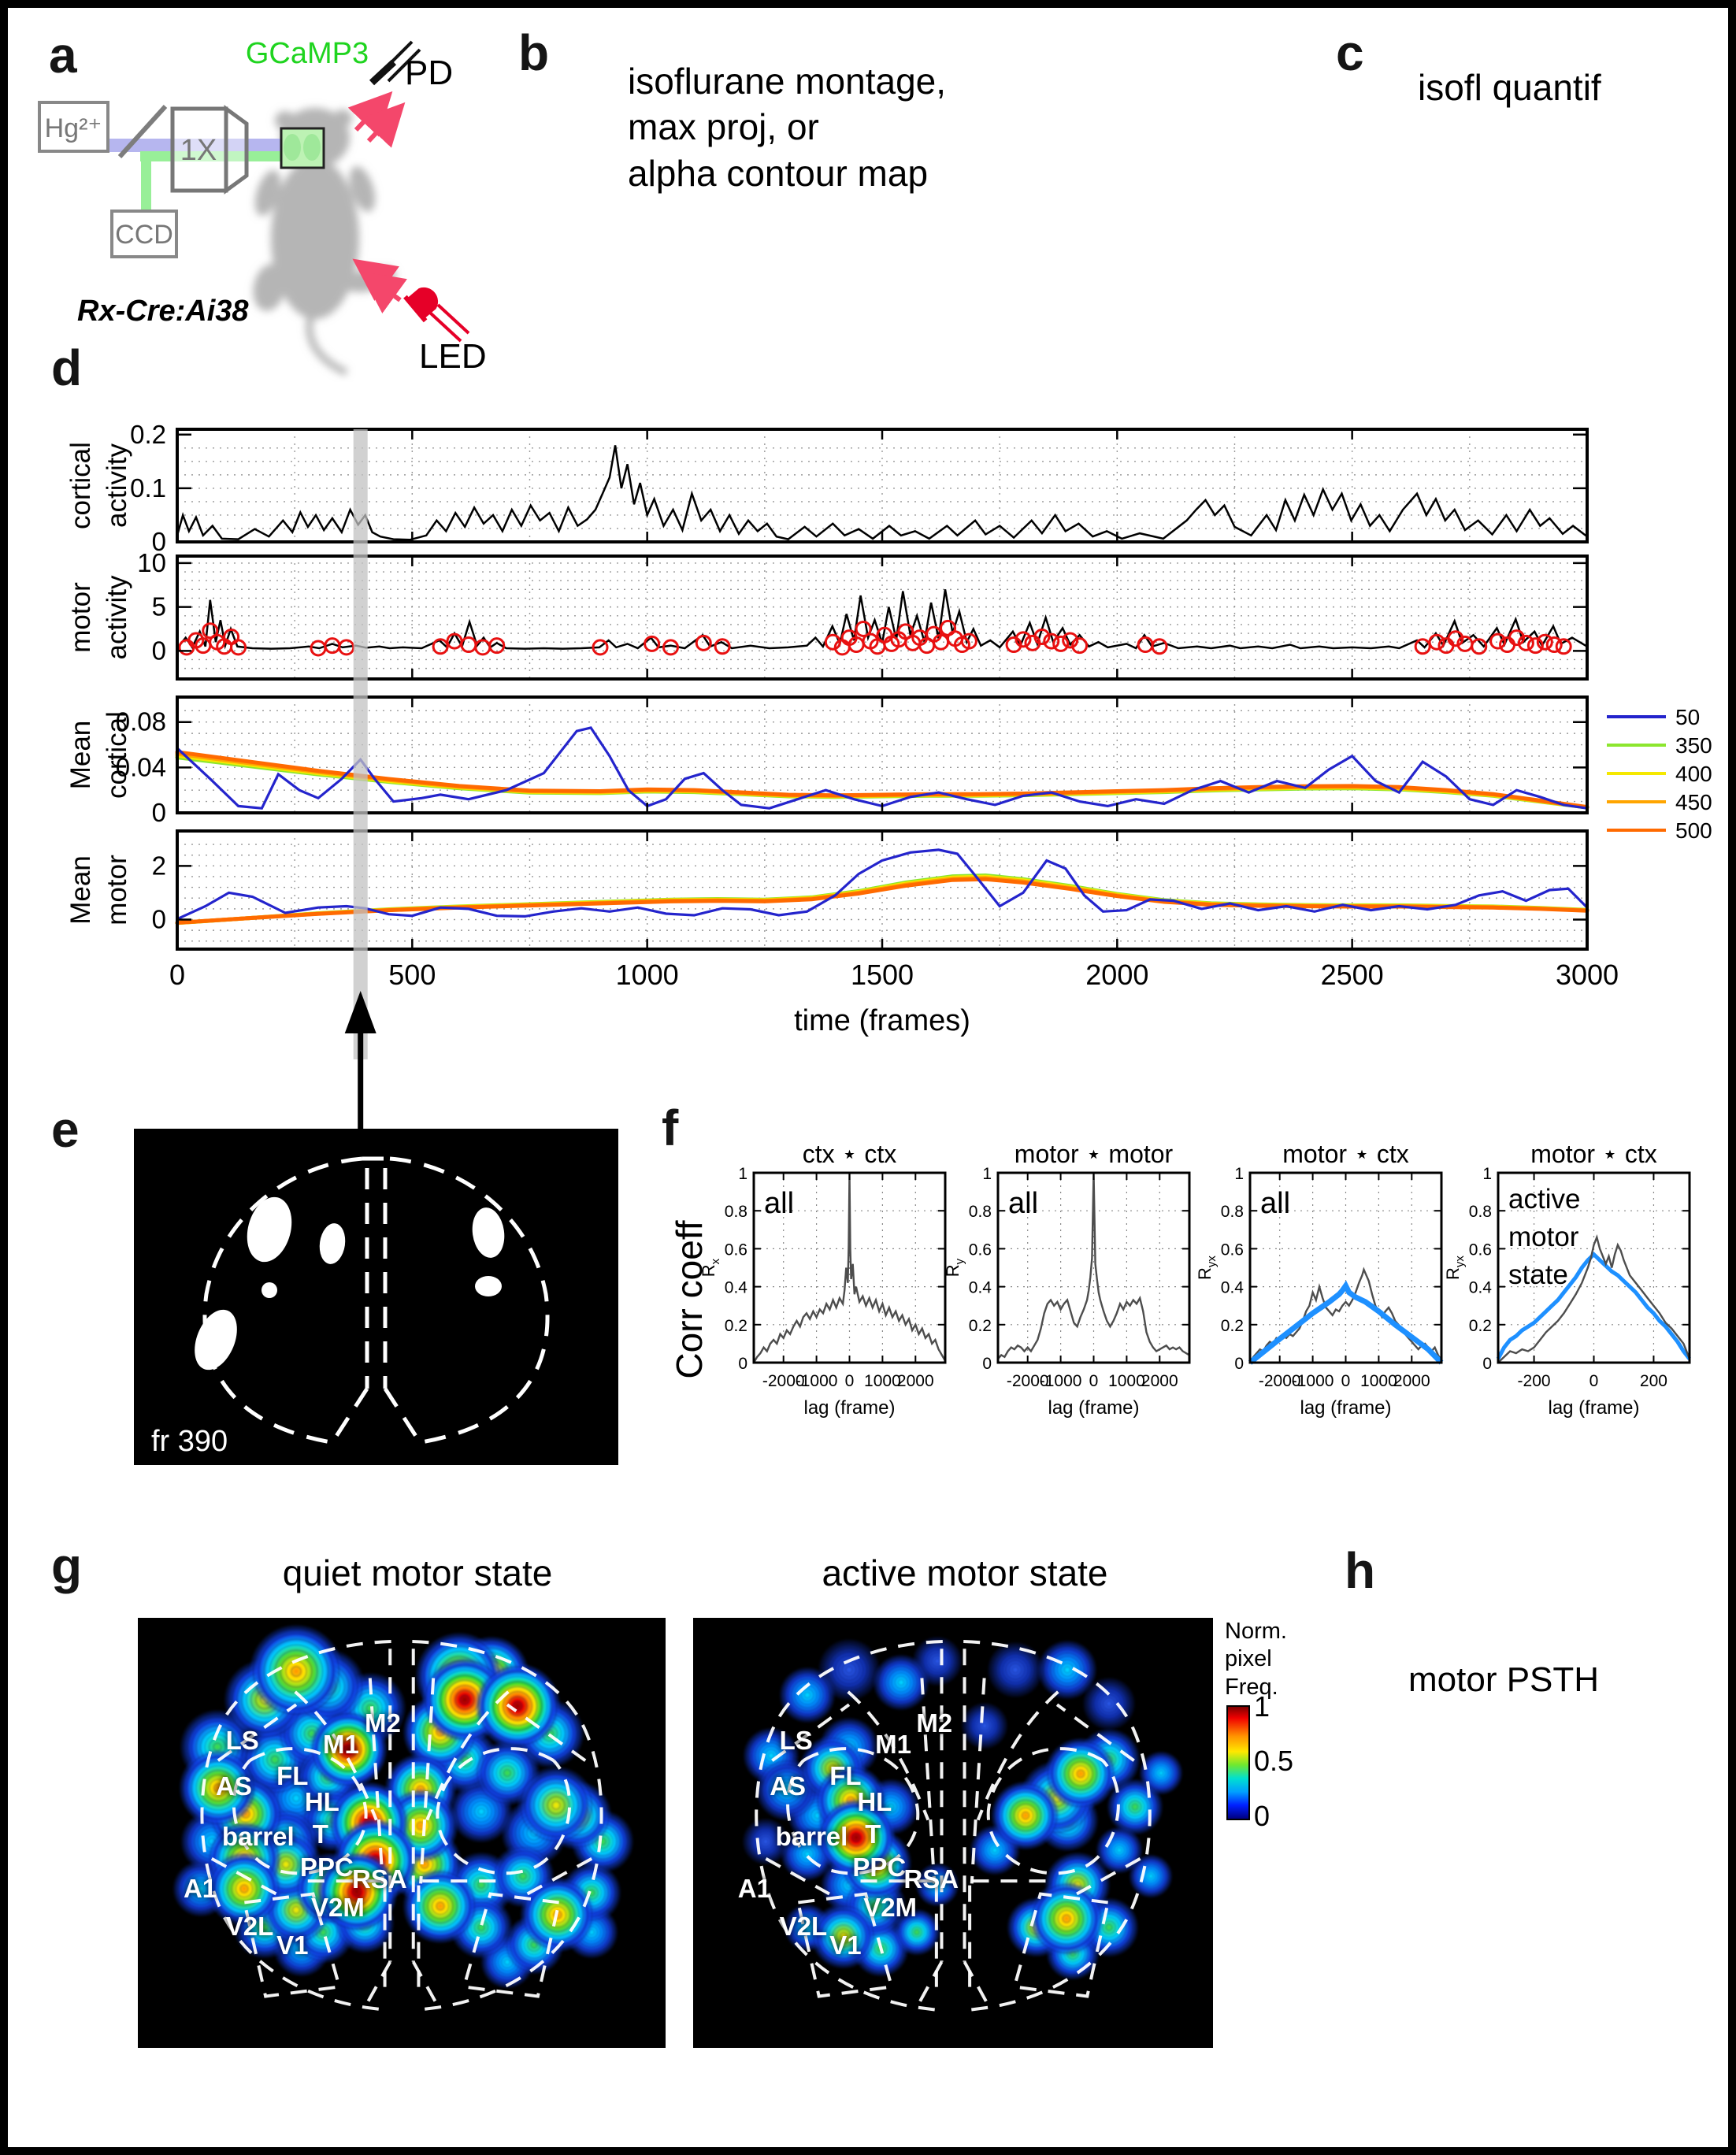 This screenshot has width=1736, height=2155. I want to click on xtick-label: 200, so click(1653, 1381).